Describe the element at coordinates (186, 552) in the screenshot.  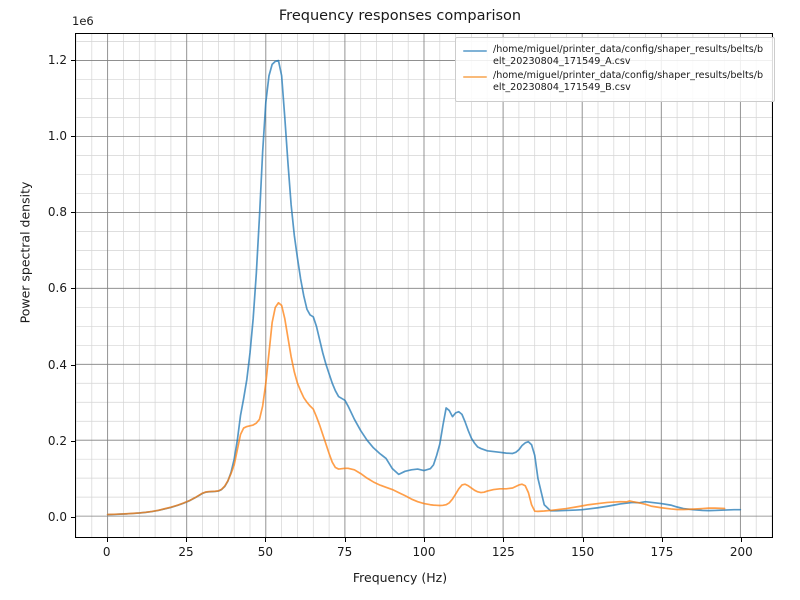
I see `x-tick-label: 25` at that location.